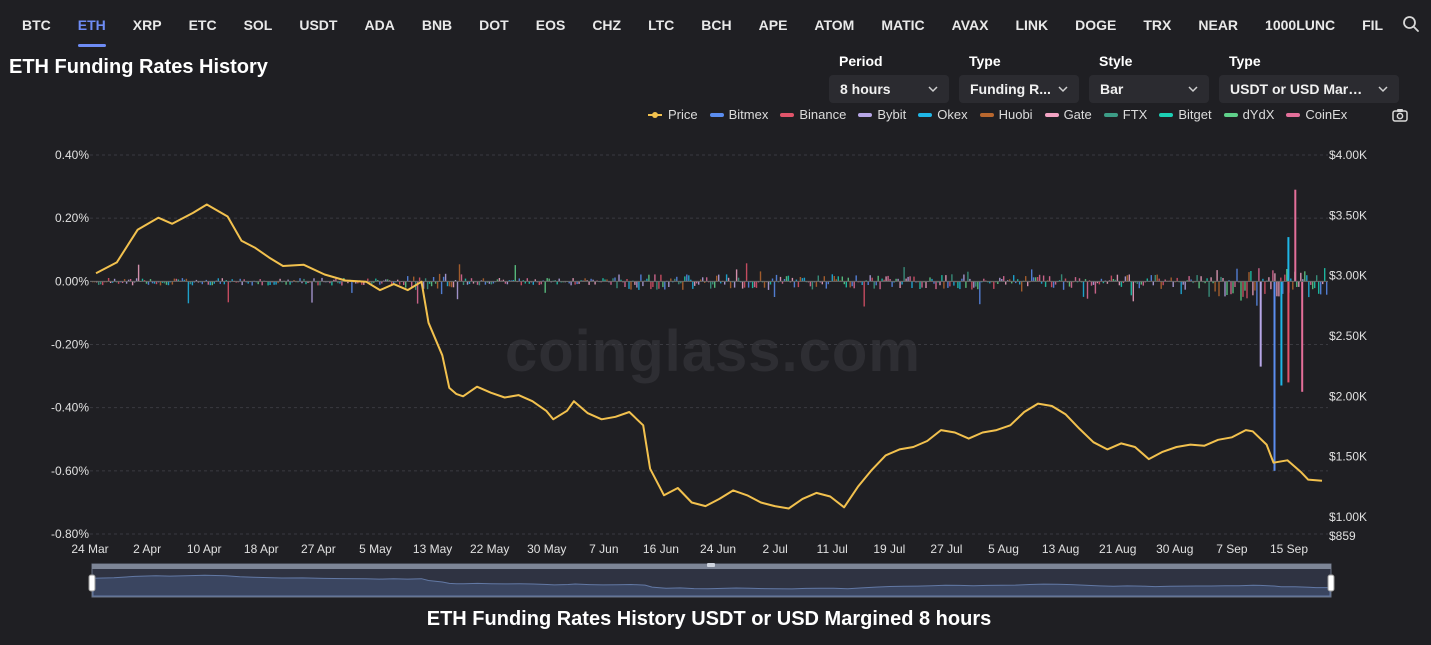  What do you see at coordinates (70, 471) in the screenshot?
I see `y-left-tick-label: -0.60%` at bounding box center [70, 471].